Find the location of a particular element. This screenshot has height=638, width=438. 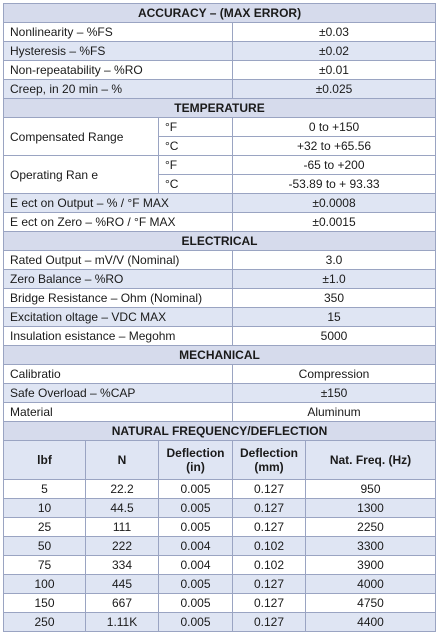

spec-row: E ect on Output – % / °F MAX ±0.0008 is located at coordinates (220, 203).